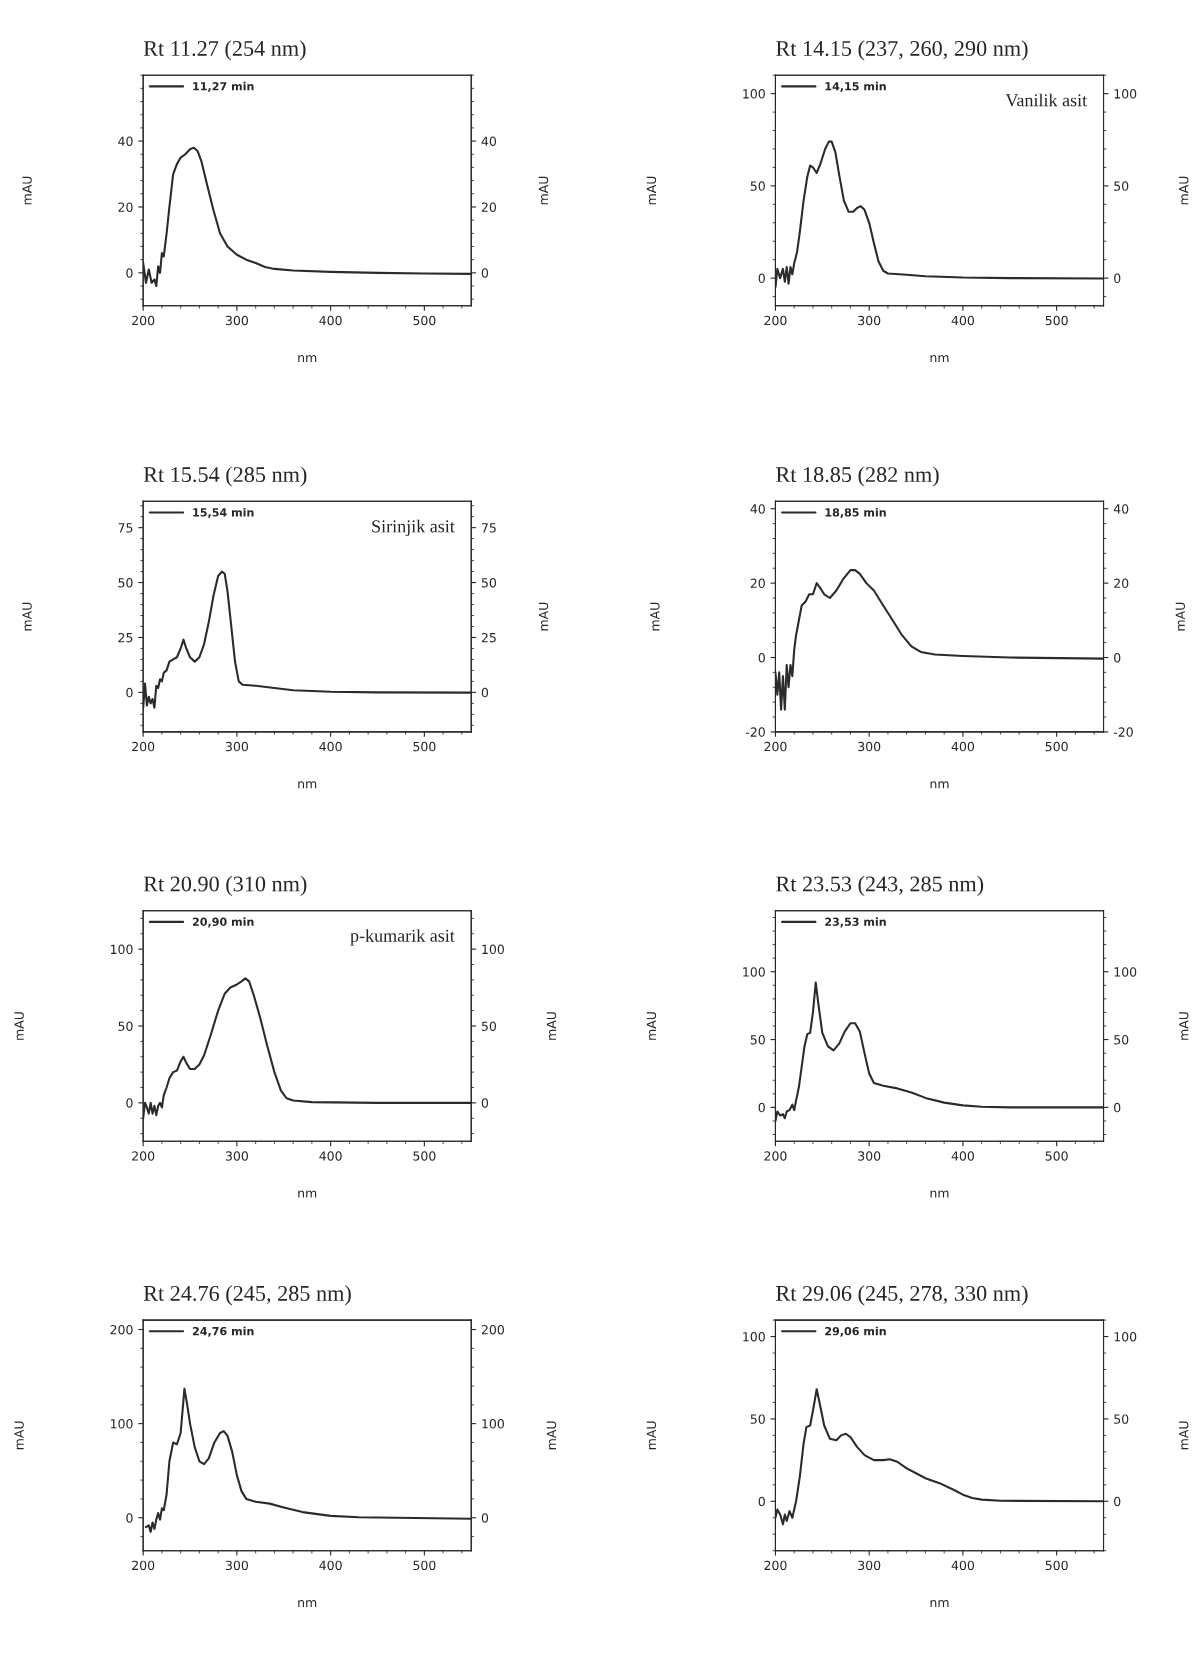 The height and width of the screenshot is (1671, 1193). Describe the element at coordinates (880, 885) in the screenshot. I see `chart-title: Rt 23.53 (243, 285 nm)` at that location.